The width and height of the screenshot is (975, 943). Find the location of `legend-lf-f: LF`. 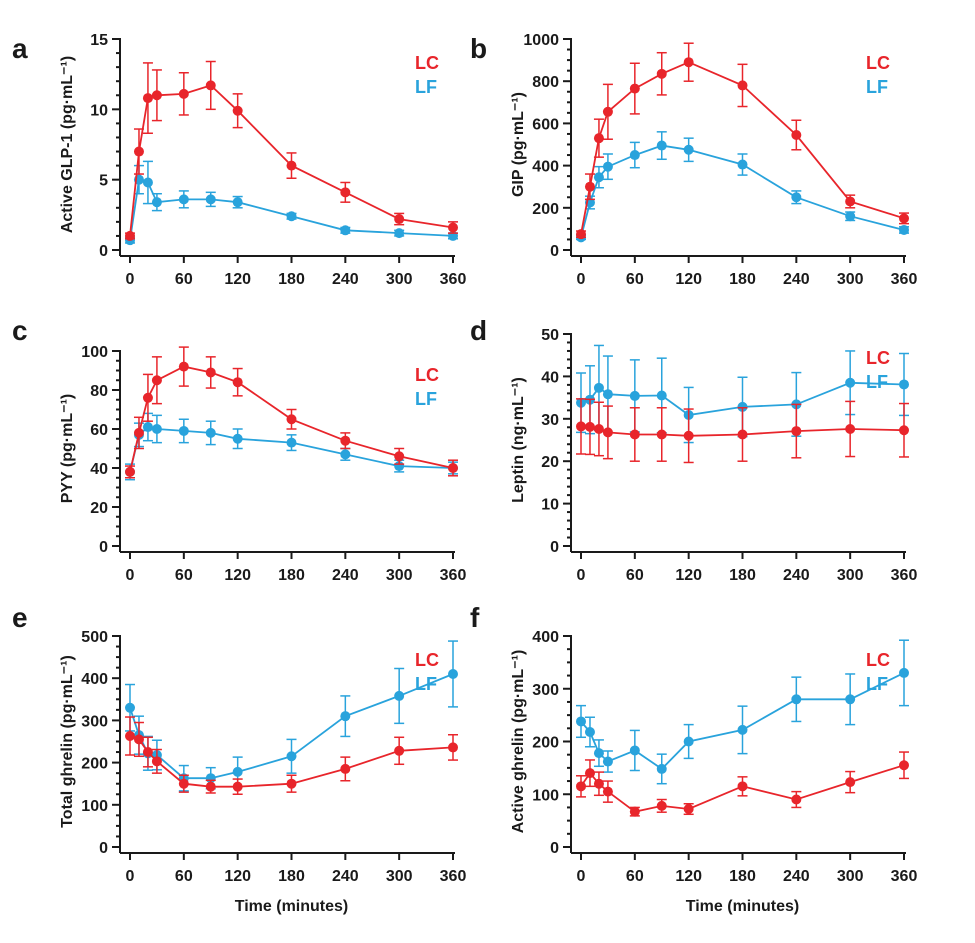

legend-lf-f: LF is located at coordinates (877, 684).